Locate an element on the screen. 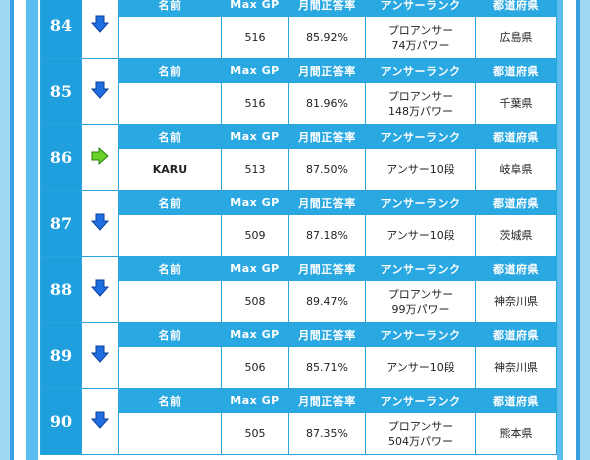 The height and width of the screenshot is (460, 590). answer-rank-value: プロアンサー 74万パワー is located at coordinates (420, 37).